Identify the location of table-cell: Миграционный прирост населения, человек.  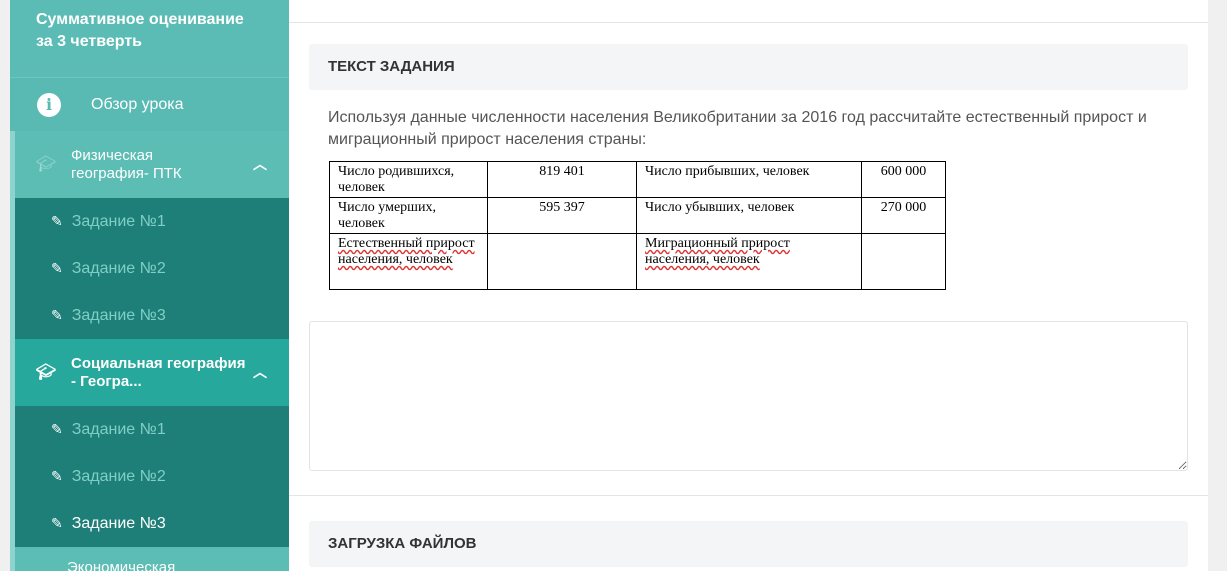
(749, 261).